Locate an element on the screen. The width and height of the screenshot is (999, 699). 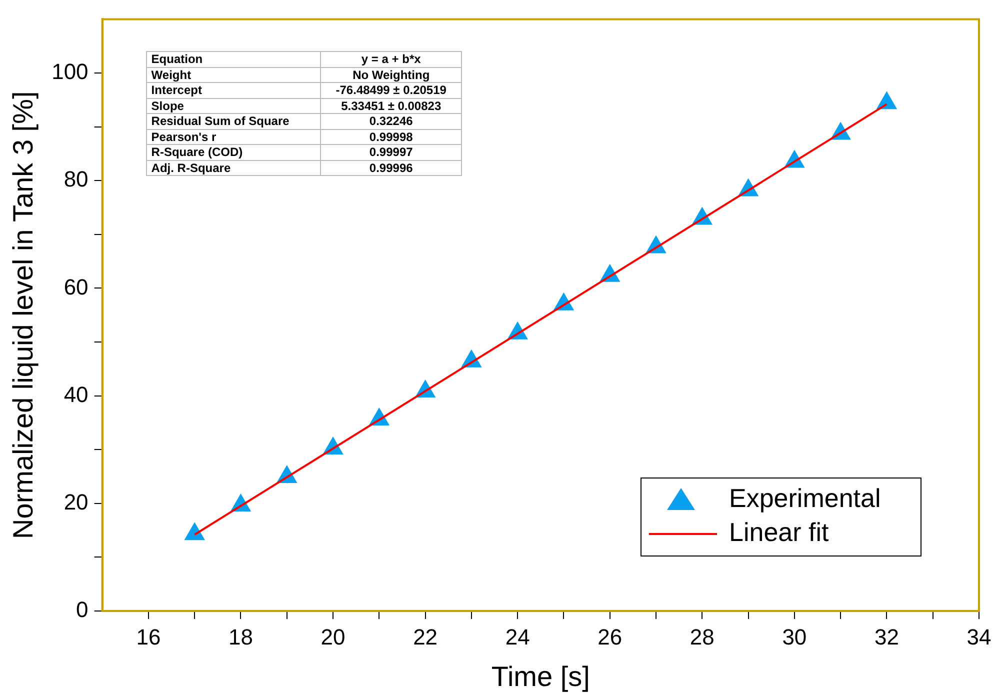
annotation: y = a + b*x is located at coordinates (391, 60).